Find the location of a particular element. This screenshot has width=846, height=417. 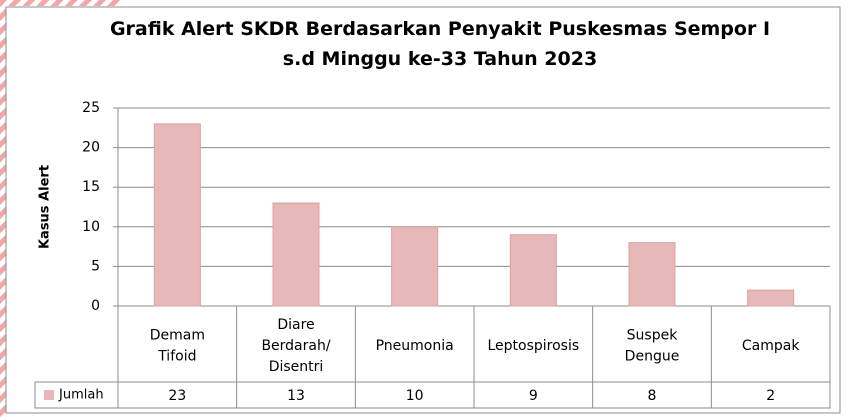

x-tick-label: Suspek Dengue is located at coordinates (652, 346).